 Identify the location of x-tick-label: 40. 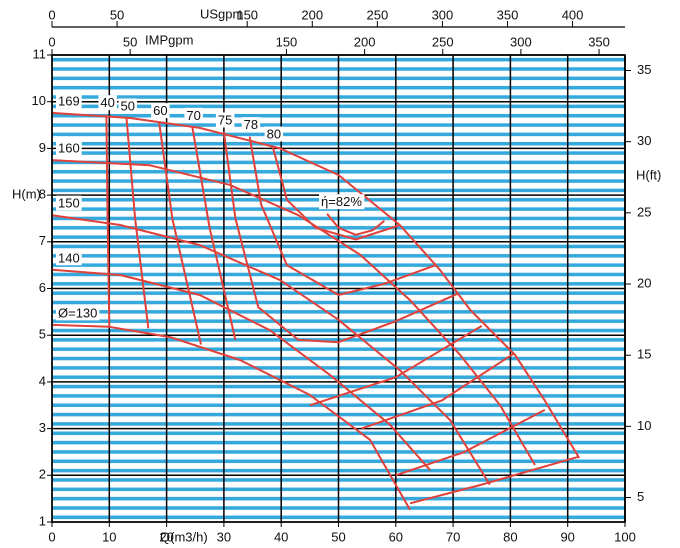
(281, 536).